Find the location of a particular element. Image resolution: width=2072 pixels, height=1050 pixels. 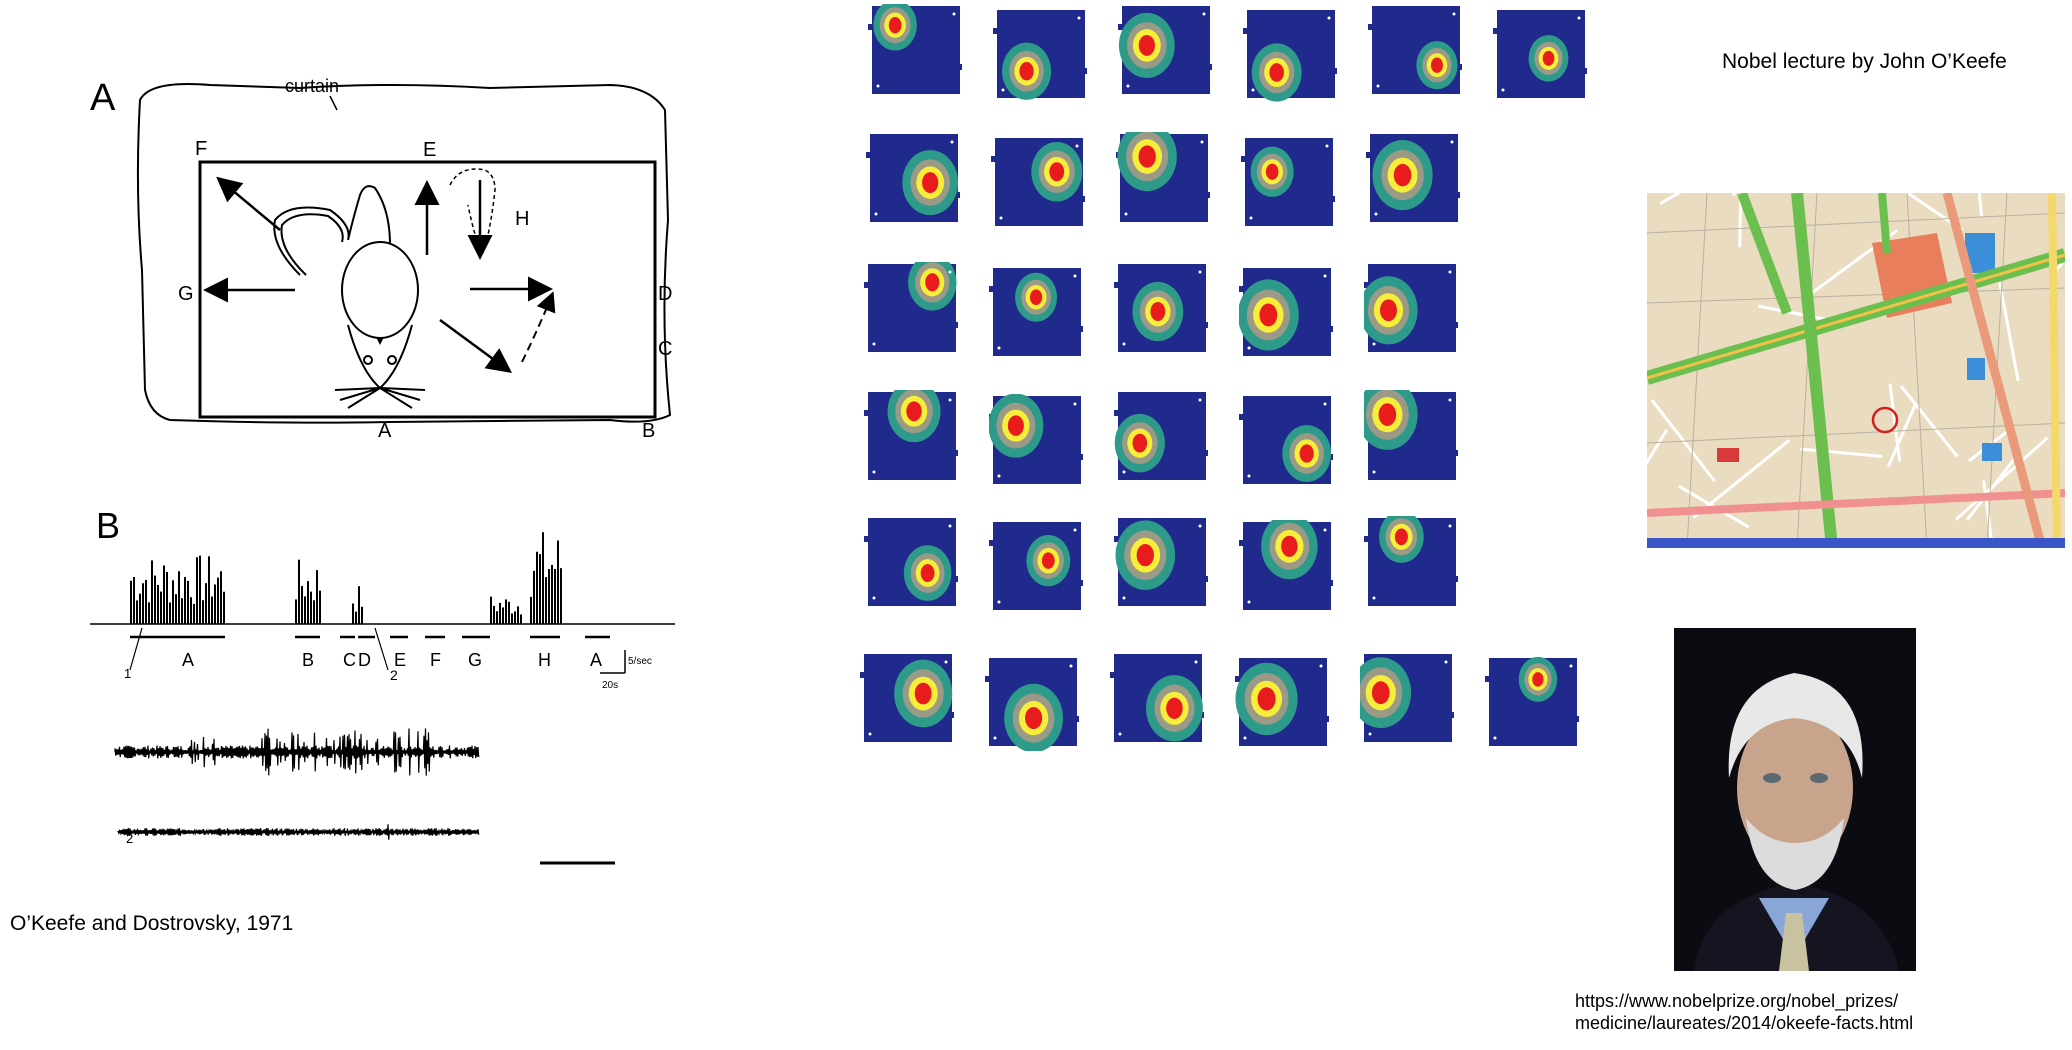

panel-label-a: A is located at coordinates (103, 98).